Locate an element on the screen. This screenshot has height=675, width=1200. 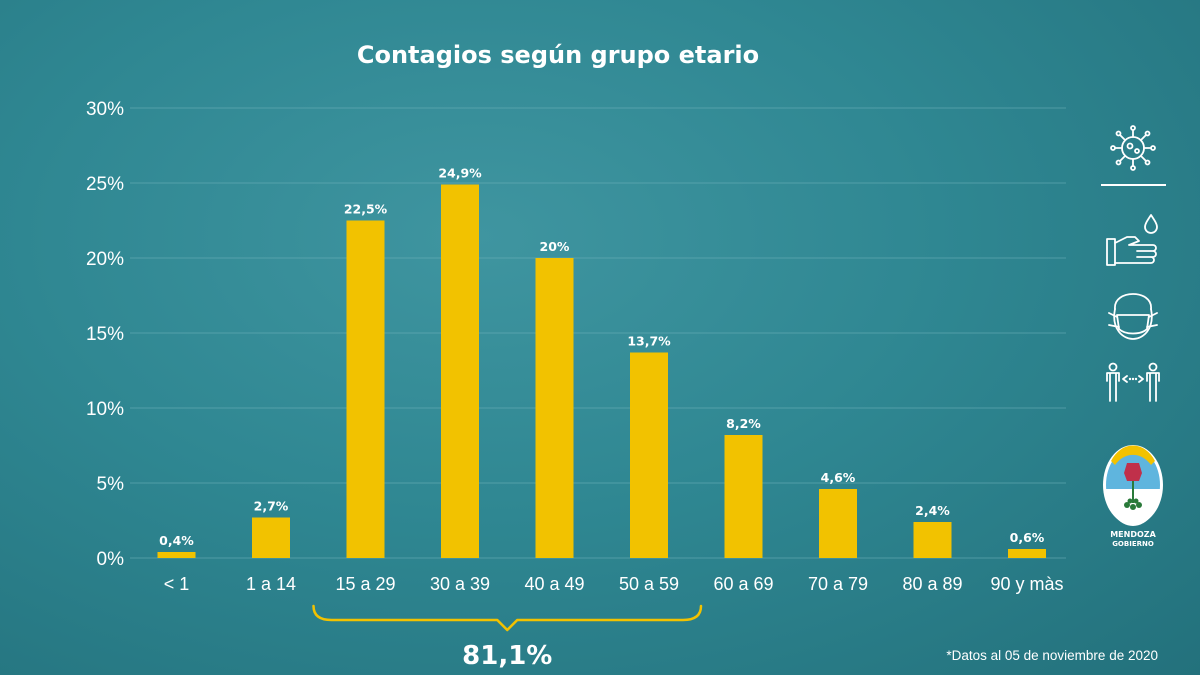
logo-line2: GOBIERNO is located at coordinates (1133, 544).